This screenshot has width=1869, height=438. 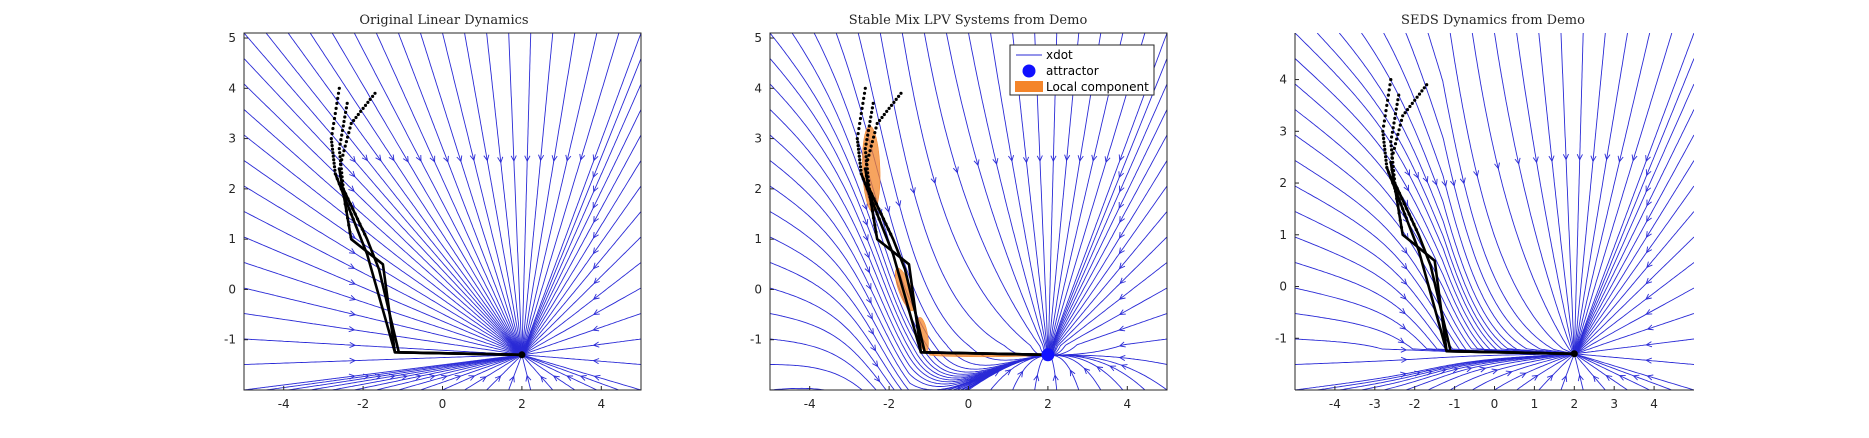 I want to click on chart-title: SEDS Dynamics from Demo, so click(x=1493, y=20).